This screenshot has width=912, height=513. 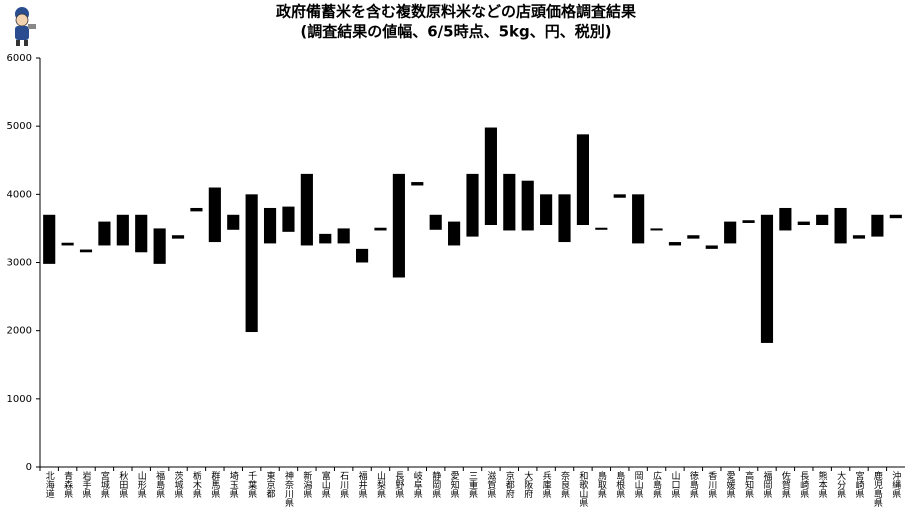 I want to click on x-tick-label: 長野県, so click(x=398, y=485).